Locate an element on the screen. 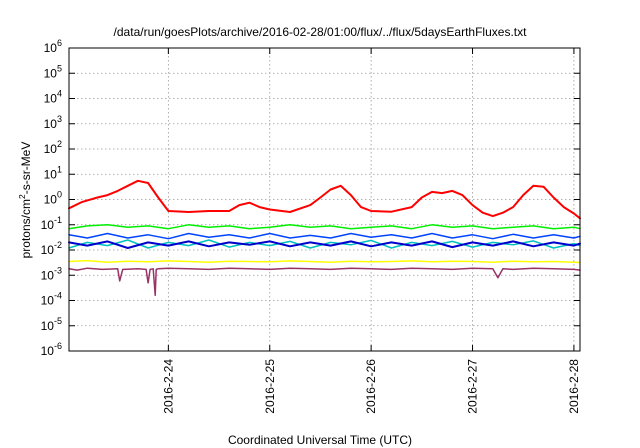 This screenshot has width=640, height=448. y-tick-label-exponent: -2 is located at coordinates (58, 245).